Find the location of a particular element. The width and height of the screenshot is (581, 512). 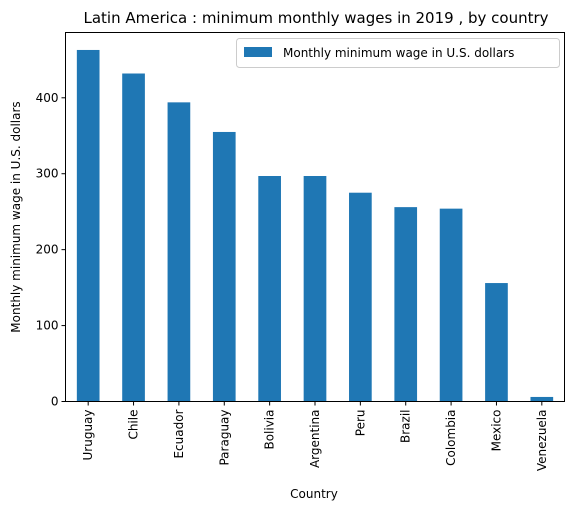

bar-mexico is located at coordinates (496, 342).